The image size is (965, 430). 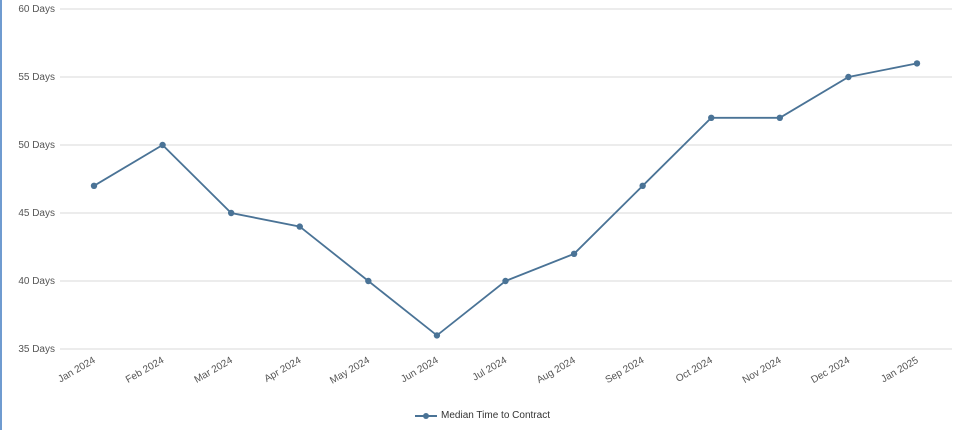 What do you see at coordinates (830, 370) in the screenshot?
I see `x-tick-label: Dec 2024` at bounding box center [830, 370].